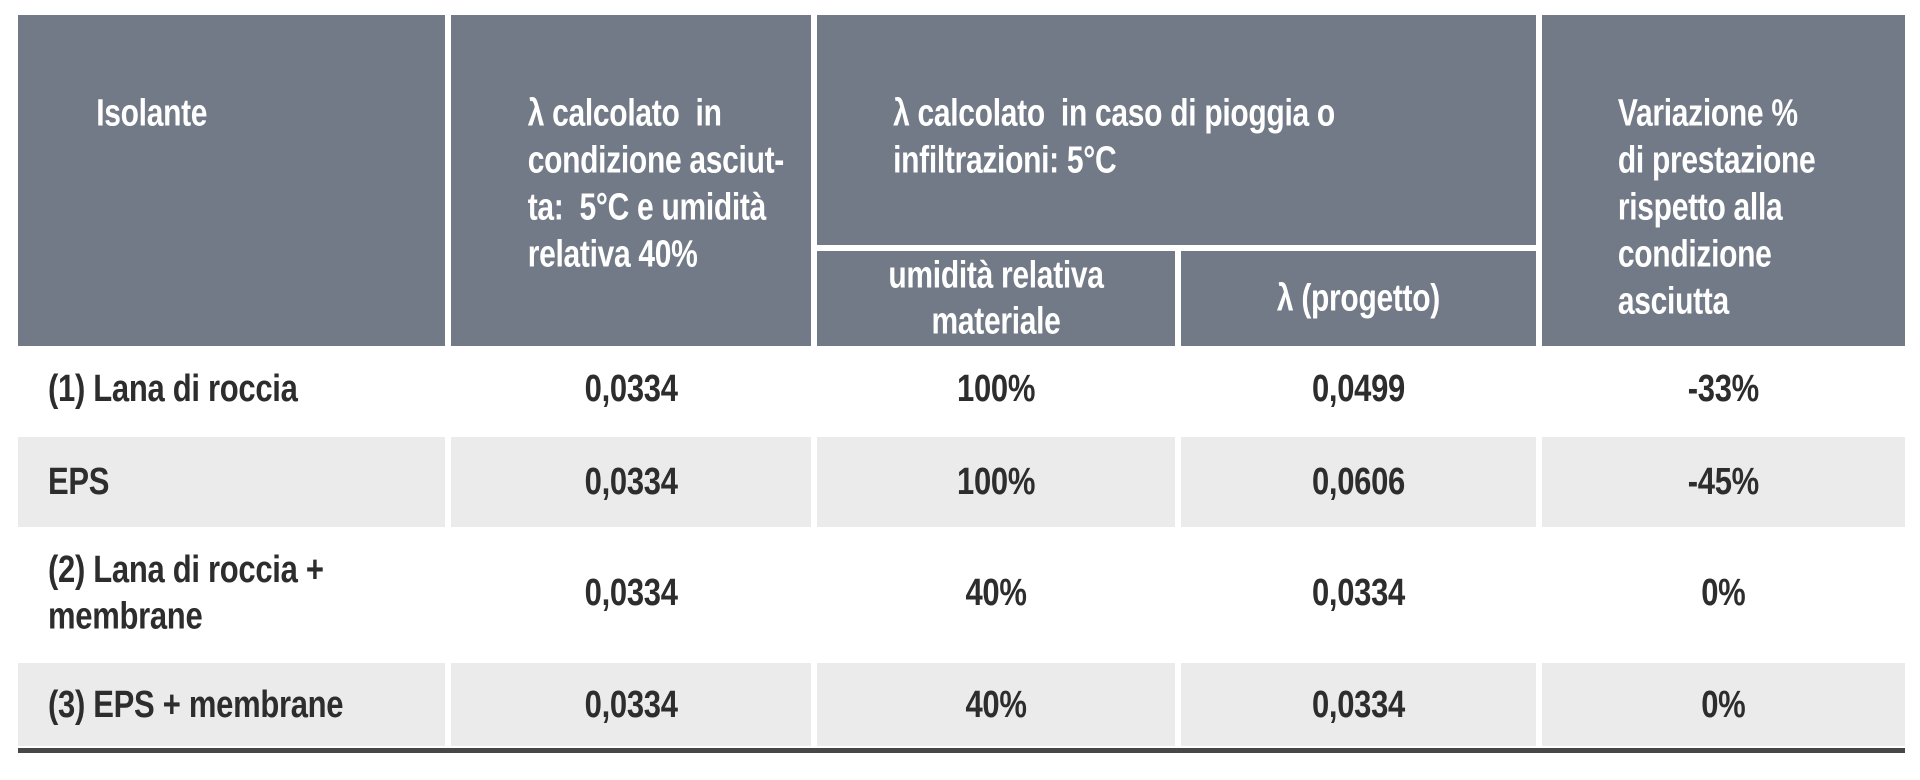  What do you see at coordinates (152, 113) in the screenshot?
I see `header-isolante-label: Isolante` at bounding box center [152, 113].